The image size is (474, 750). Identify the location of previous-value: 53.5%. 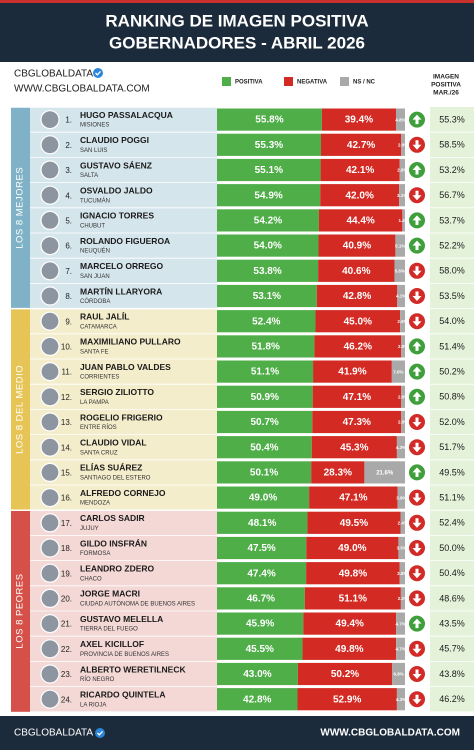
(452, 296).